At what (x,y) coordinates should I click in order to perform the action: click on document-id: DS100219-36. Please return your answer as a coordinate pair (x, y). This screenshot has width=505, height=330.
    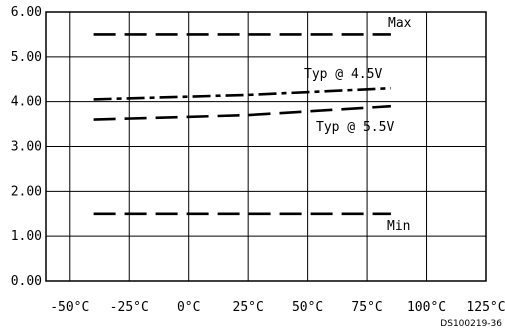
    Looking at the image, I should click on (471, 324).